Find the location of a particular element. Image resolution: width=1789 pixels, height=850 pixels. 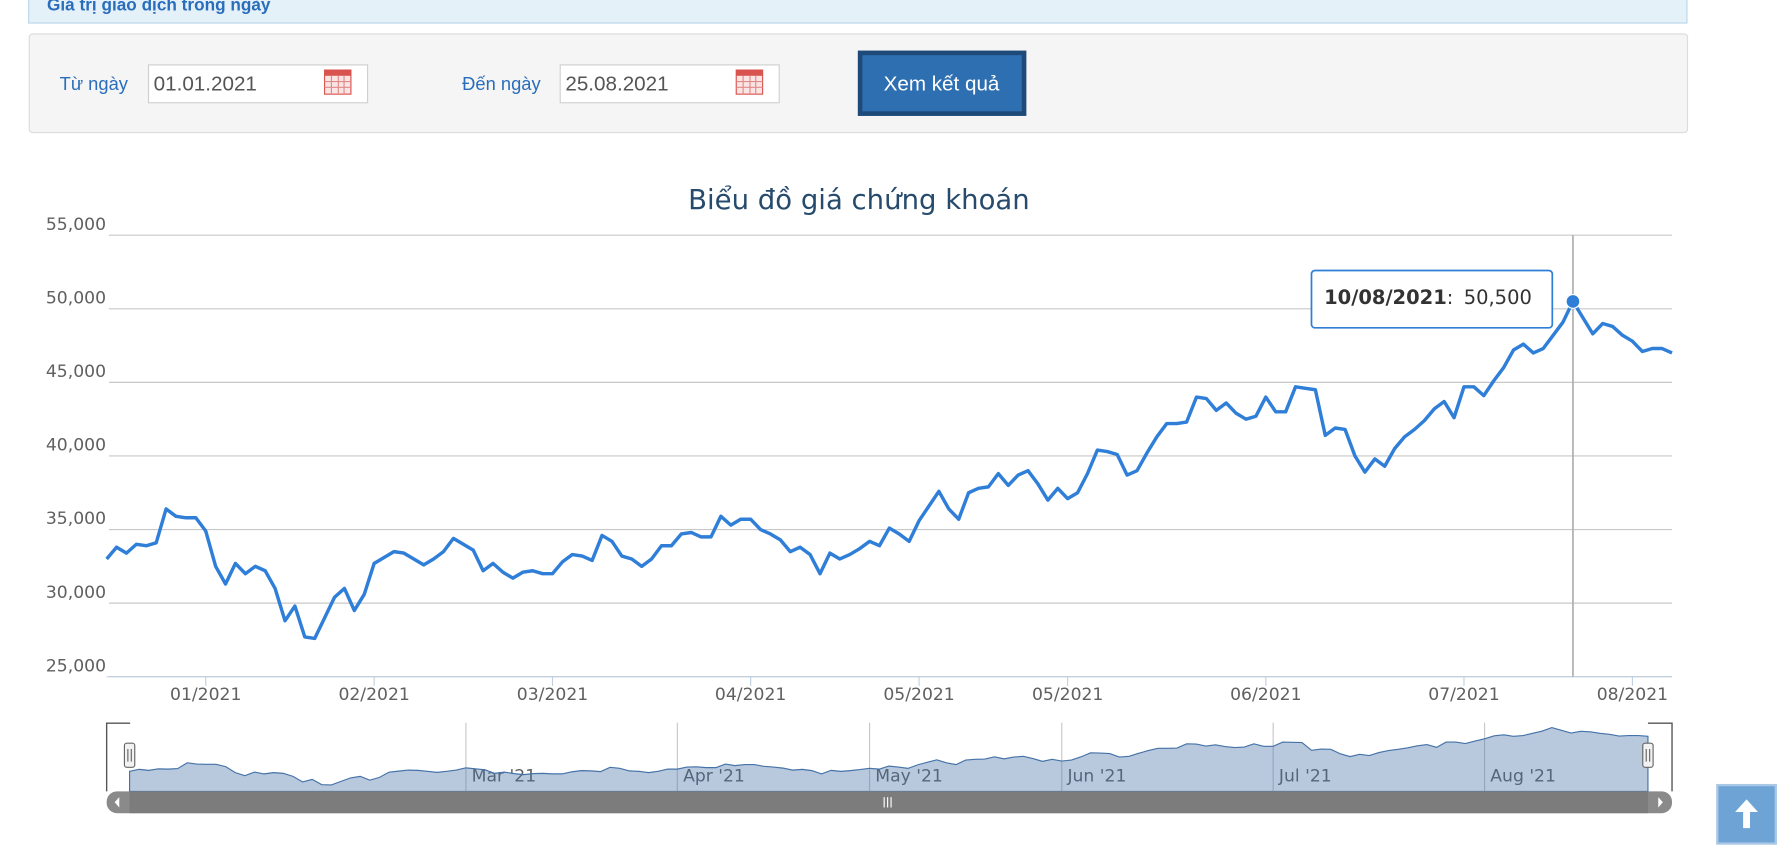

navigator-outline is located at coordinates (889, 757).